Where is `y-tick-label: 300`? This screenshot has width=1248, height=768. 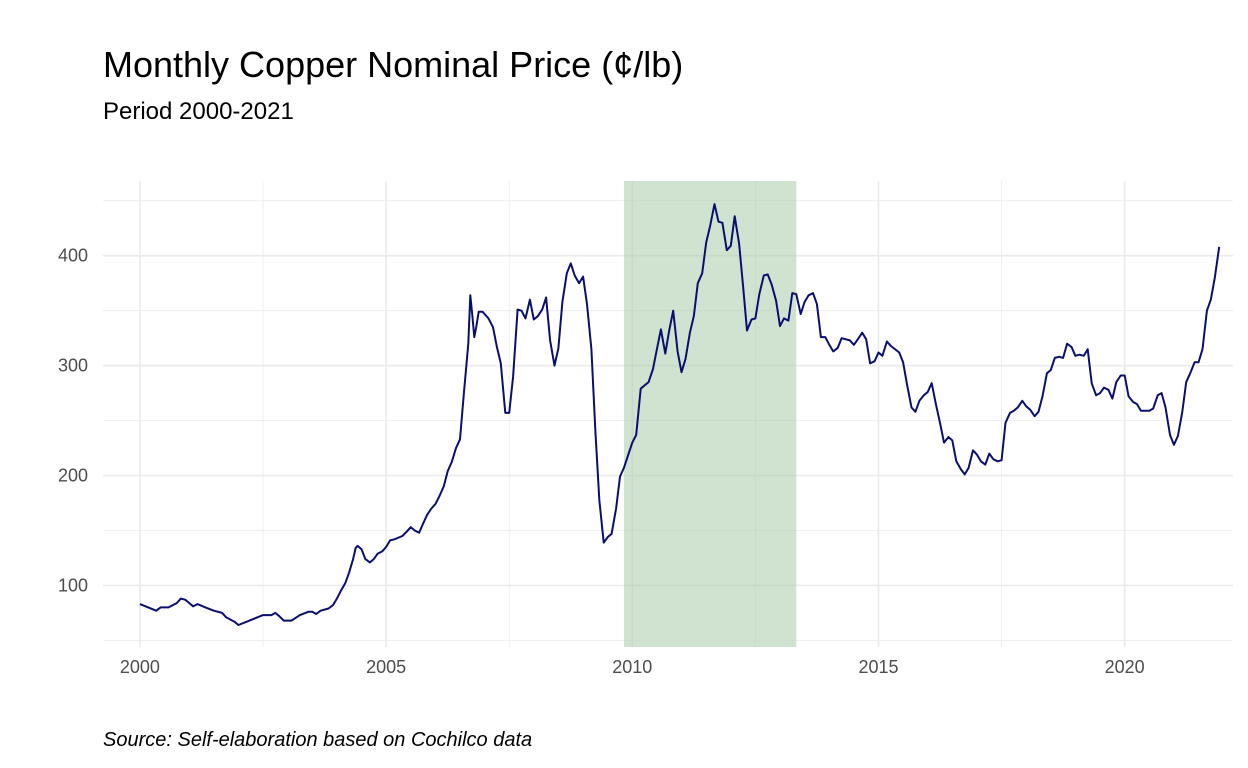
y-tick-label: 300 is located at coordinates (73, 366).